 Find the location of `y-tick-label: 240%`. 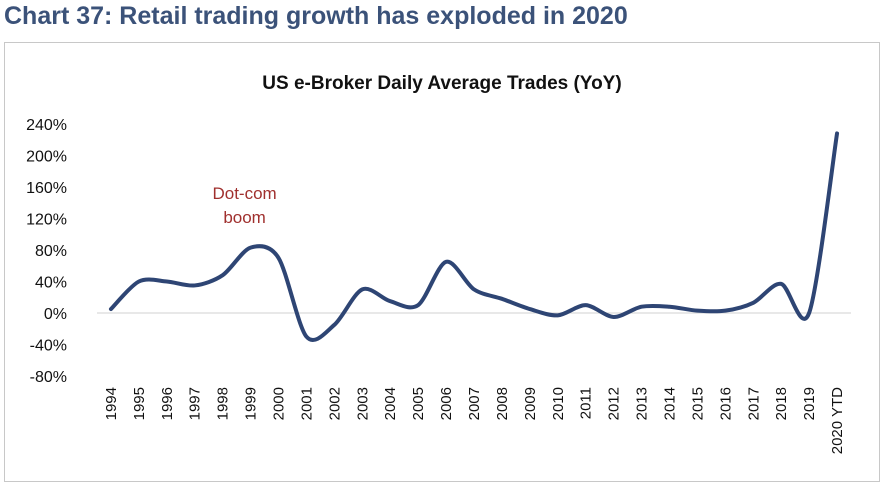

y-tick-label: 240% is located at coordinates (46, 125).